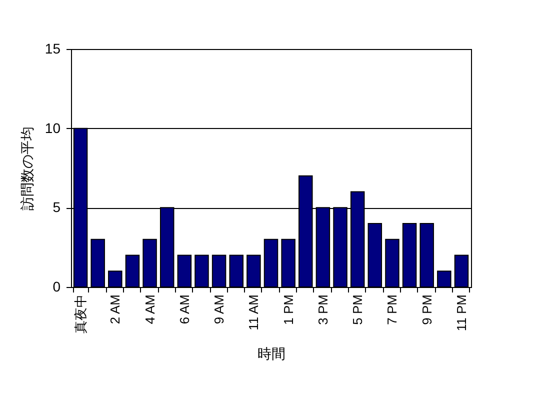 The height and width of the screenshot is (398, 548). I want to click on y-tick-label: 15, so click(52, 48).